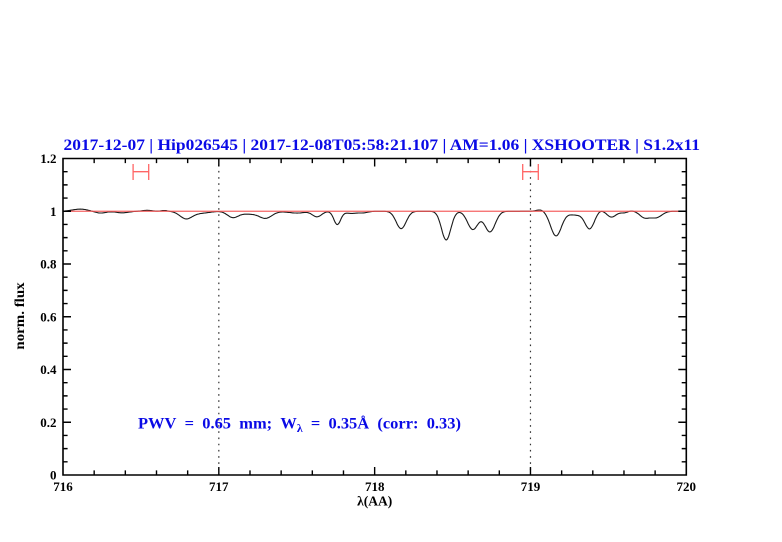  Describe the element at coordinates (299, 425) in the screenshot. I see `svg-text:PWV = 0.65 mm; Wλ = 0.35: PWV = 0.65 mm; Wλ = 0.35Å (corr: 0.33)` at that location.